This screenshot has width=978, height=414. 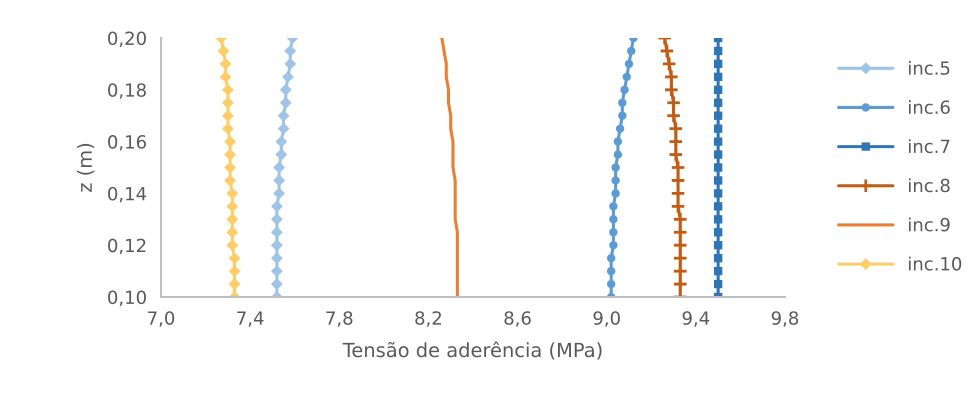 What do you see at coordinates (472, 350) in the screenshot?
I see `x-axis-title: Tensão de aderência (MPa)` at bounding box center [472, 350].